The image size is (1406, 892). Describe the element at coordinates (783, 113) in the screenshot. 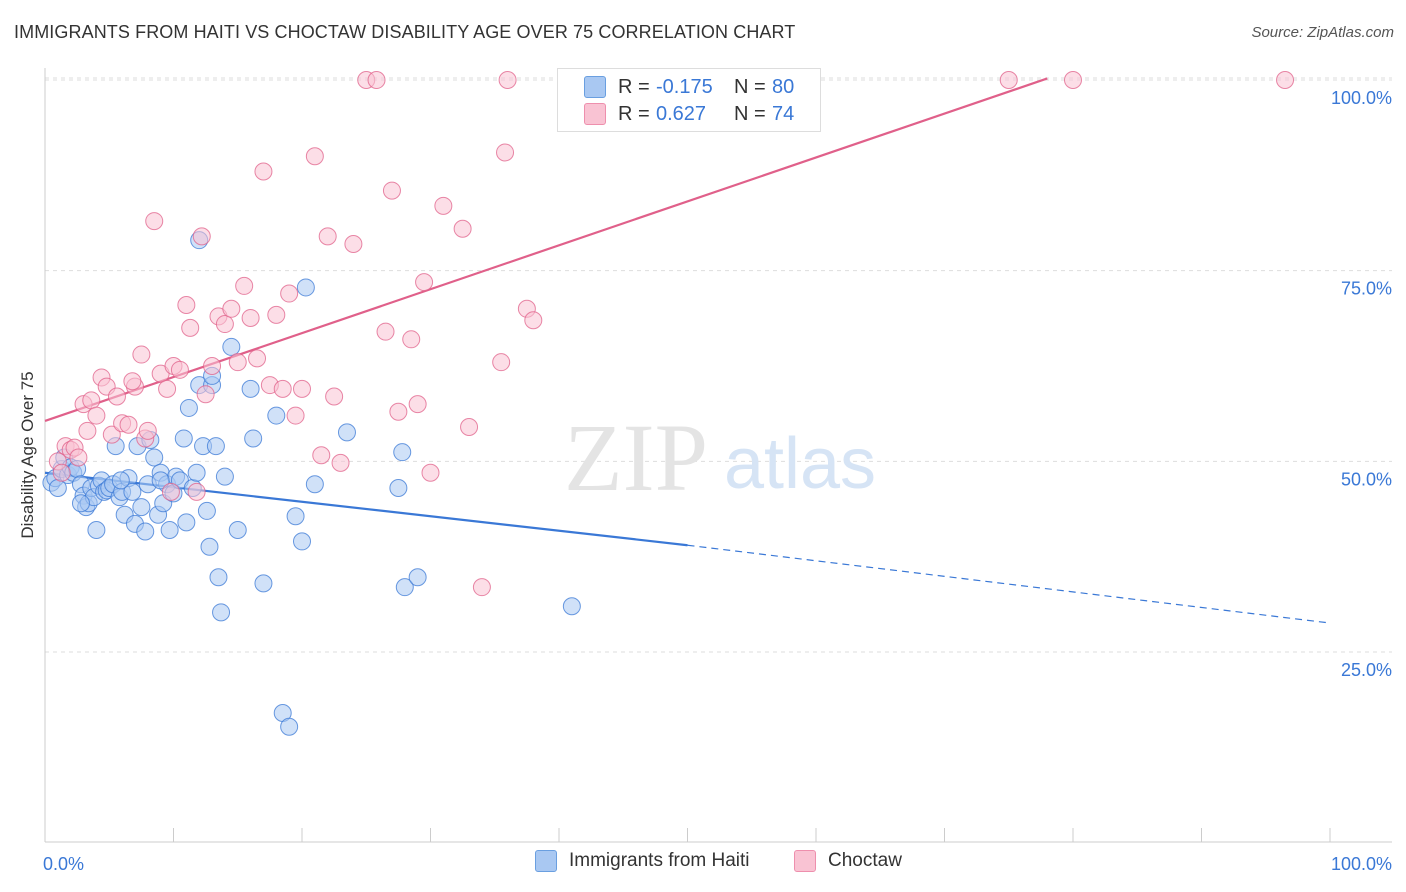

I see `n-value: 74` at that location.